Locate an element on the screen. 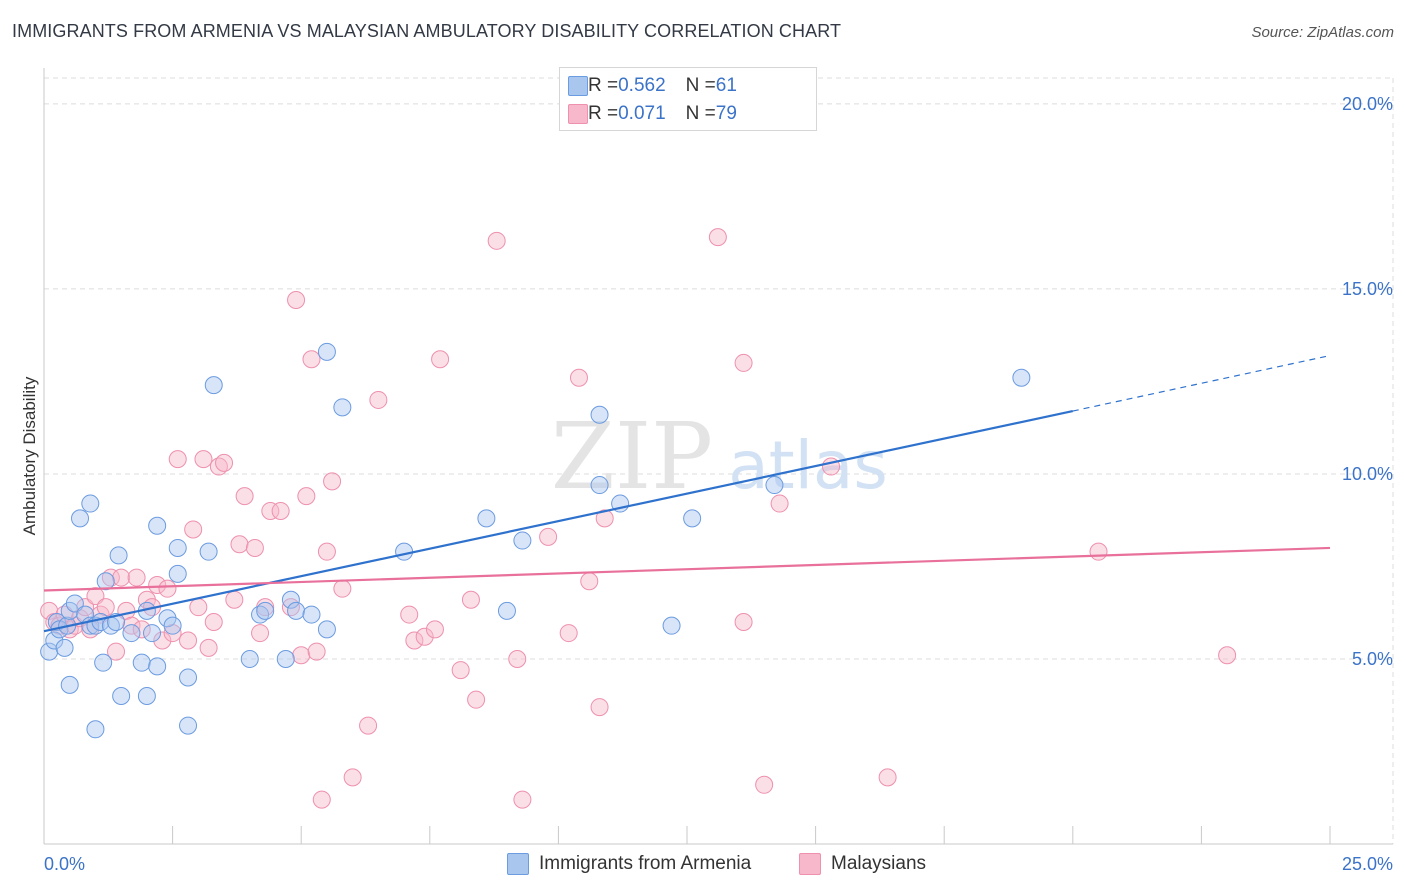 The height and width of the screenshot is (892, 1406). legend-r-label: R = is located at coordinates (603, 113).